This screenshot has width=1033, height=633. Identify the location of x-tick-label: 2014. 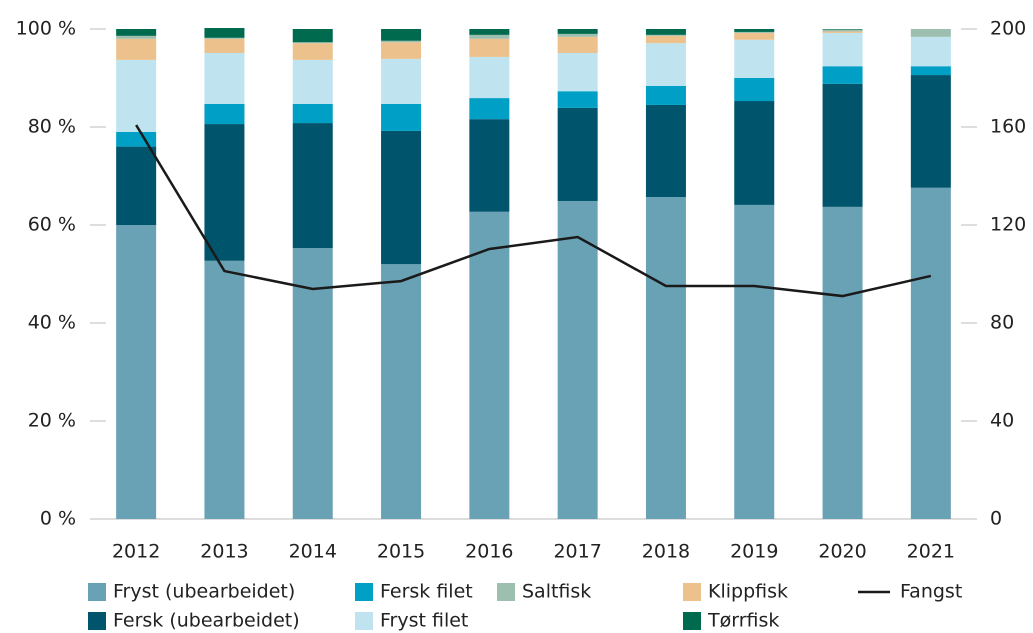
(313, 552).